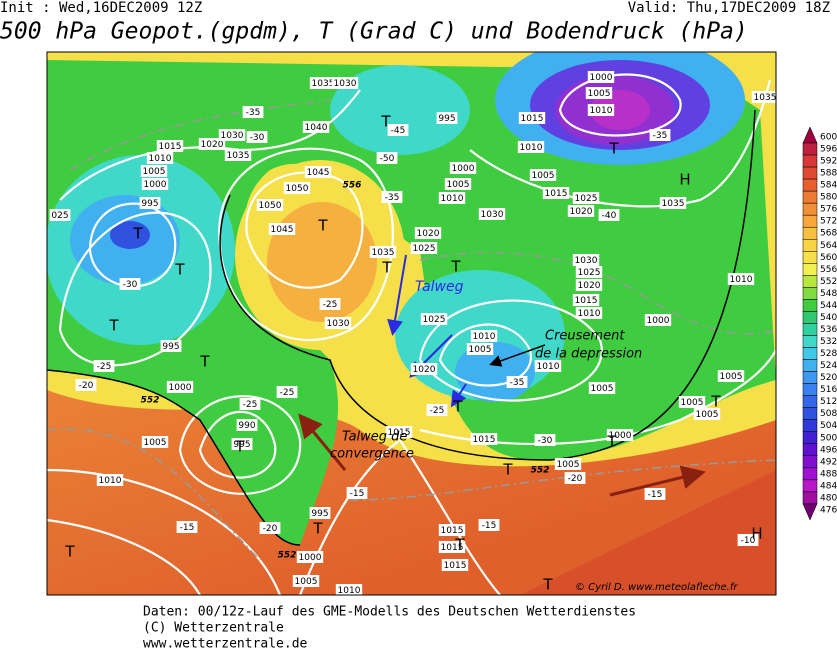  I want to click on temperature-label: -15, so click(357, 494).